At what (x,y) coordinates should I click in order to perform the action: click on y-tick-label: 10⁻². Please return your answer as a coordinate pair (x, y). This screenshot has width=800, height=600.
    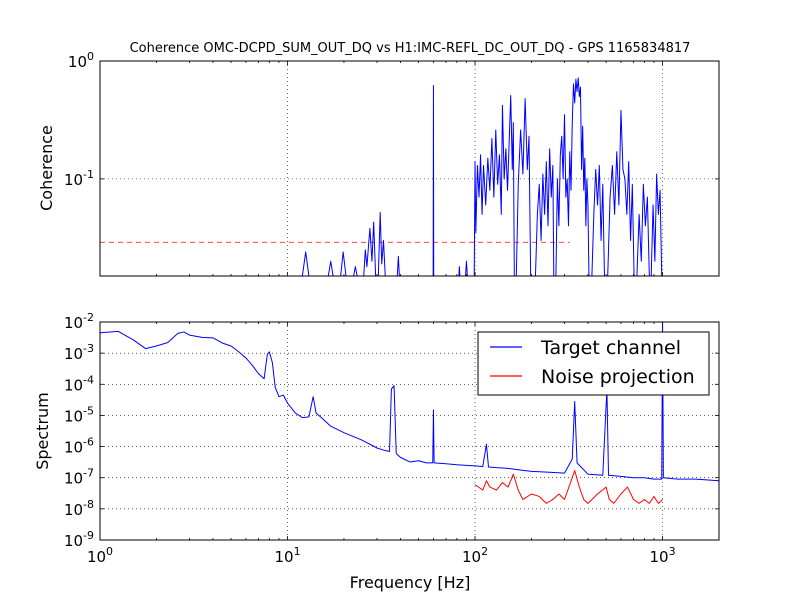
    Looking at the image, I should click on (79, 321).